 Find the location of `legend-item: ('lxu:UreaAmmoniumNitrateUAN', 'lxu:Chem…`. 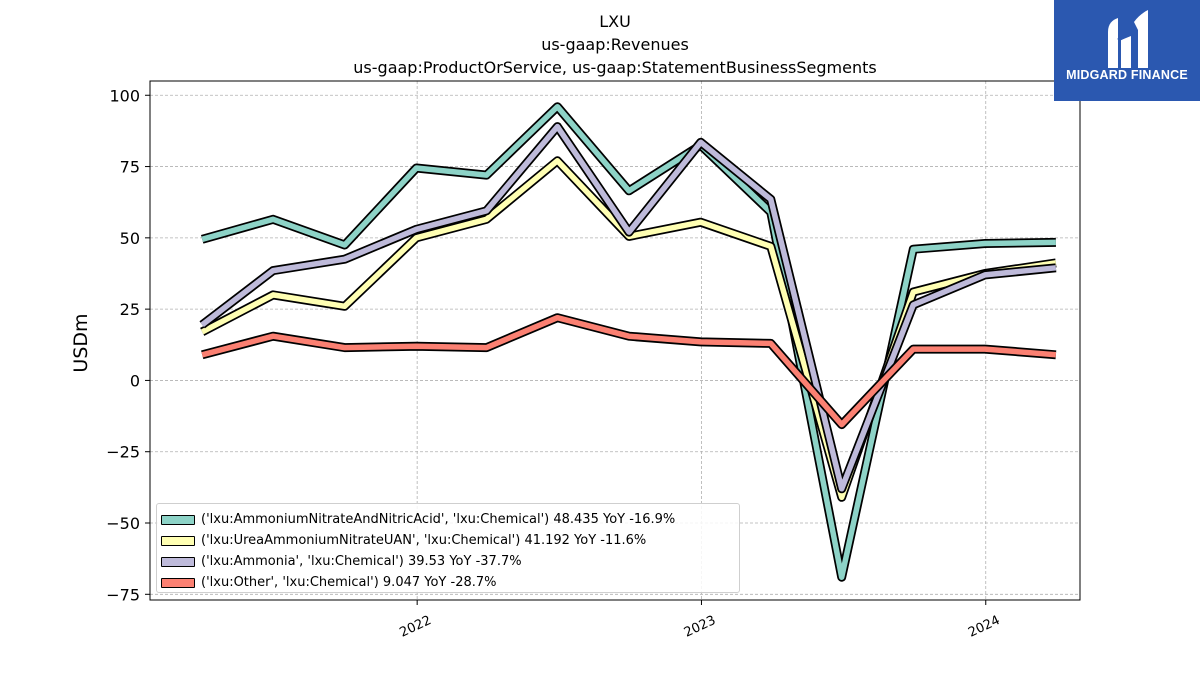

legend-item: ('lxu:UreaAmmoniumNitrateUAN', 'lxu:Chem… is located at coordinates (449, 540).